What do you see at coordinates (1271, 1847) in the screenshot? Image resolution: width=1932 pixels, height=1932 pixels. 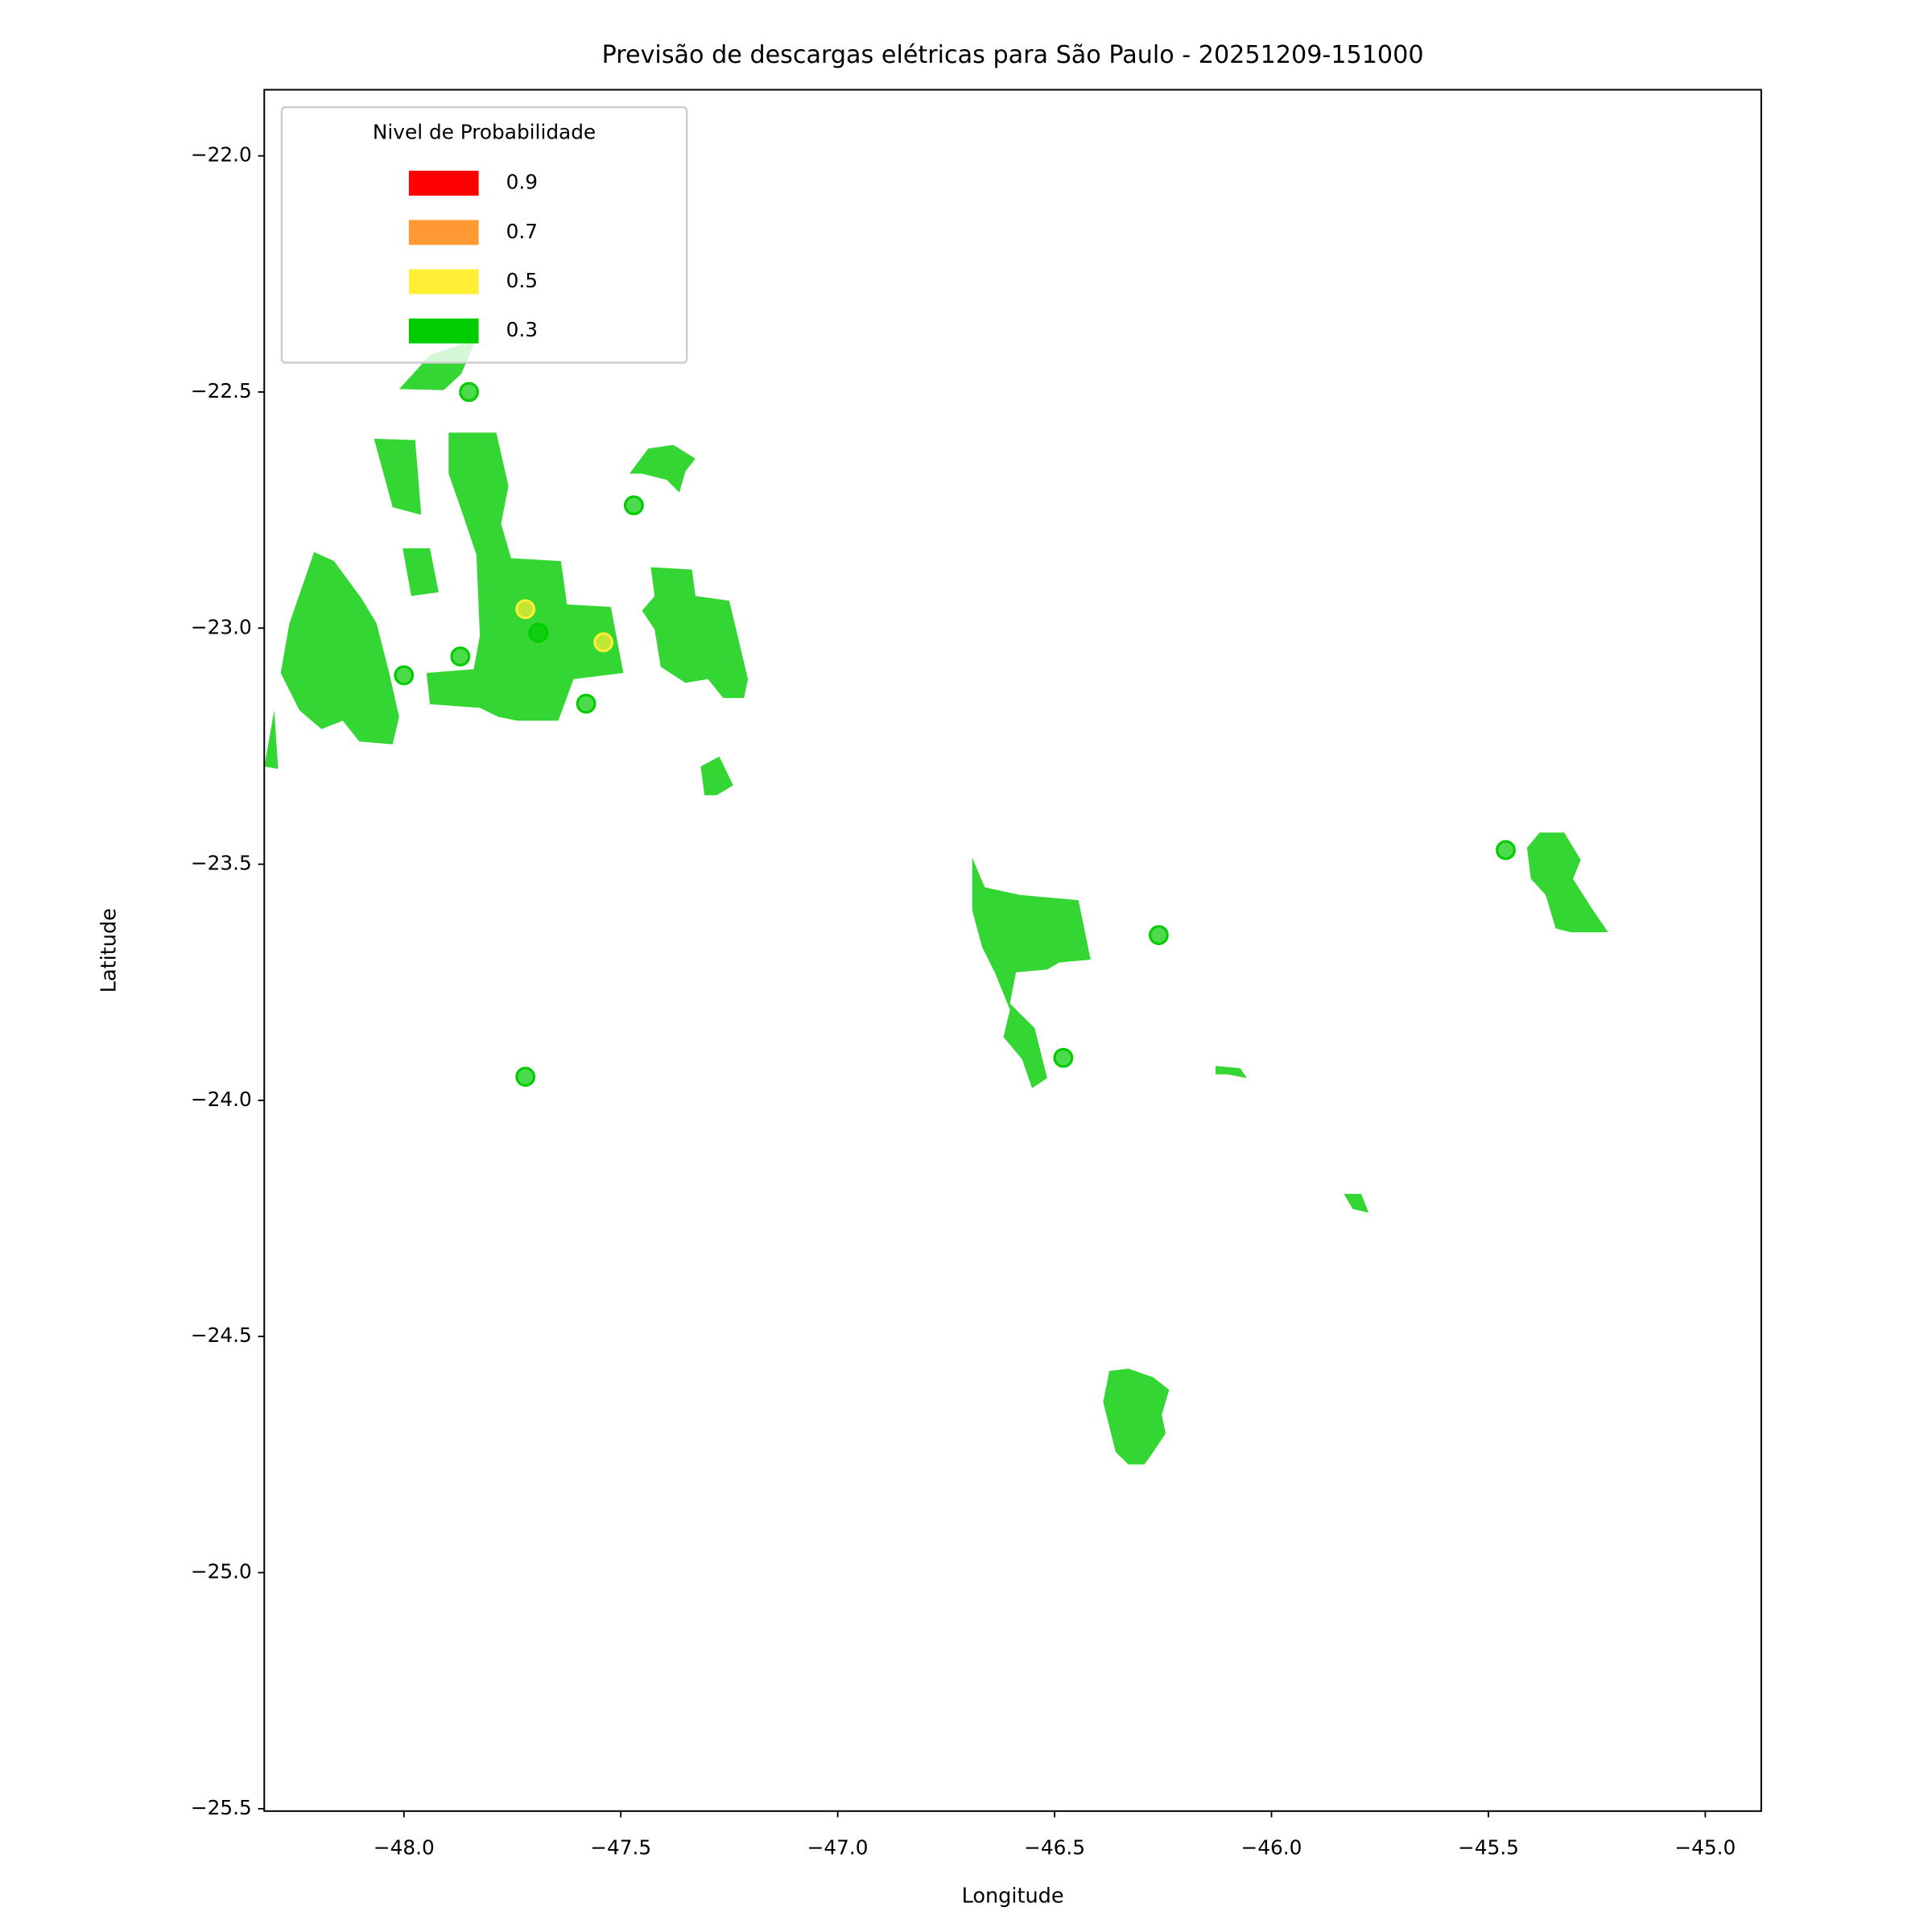 I see `x-tick-label: −46.0` at bounding box center [1271, 1847].